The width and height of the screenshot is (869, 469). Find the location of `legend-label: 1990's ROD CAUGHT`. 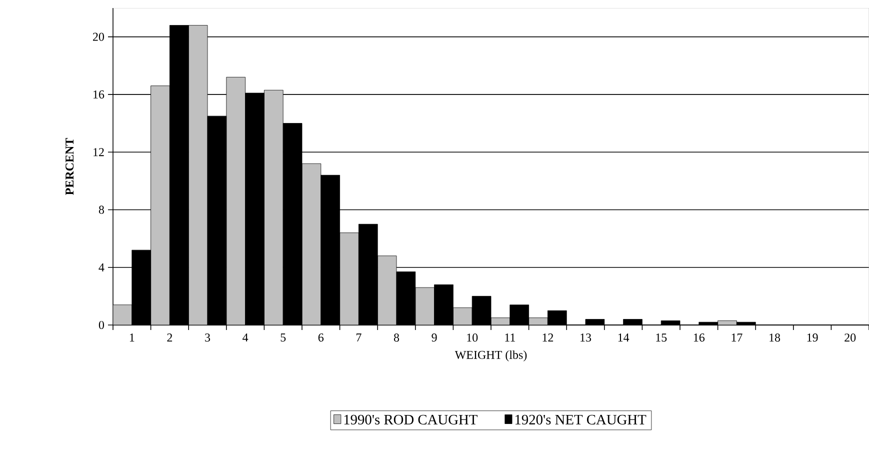

legend-label: 1990's ROD CAUGHT is located at coordinates (411, 419).